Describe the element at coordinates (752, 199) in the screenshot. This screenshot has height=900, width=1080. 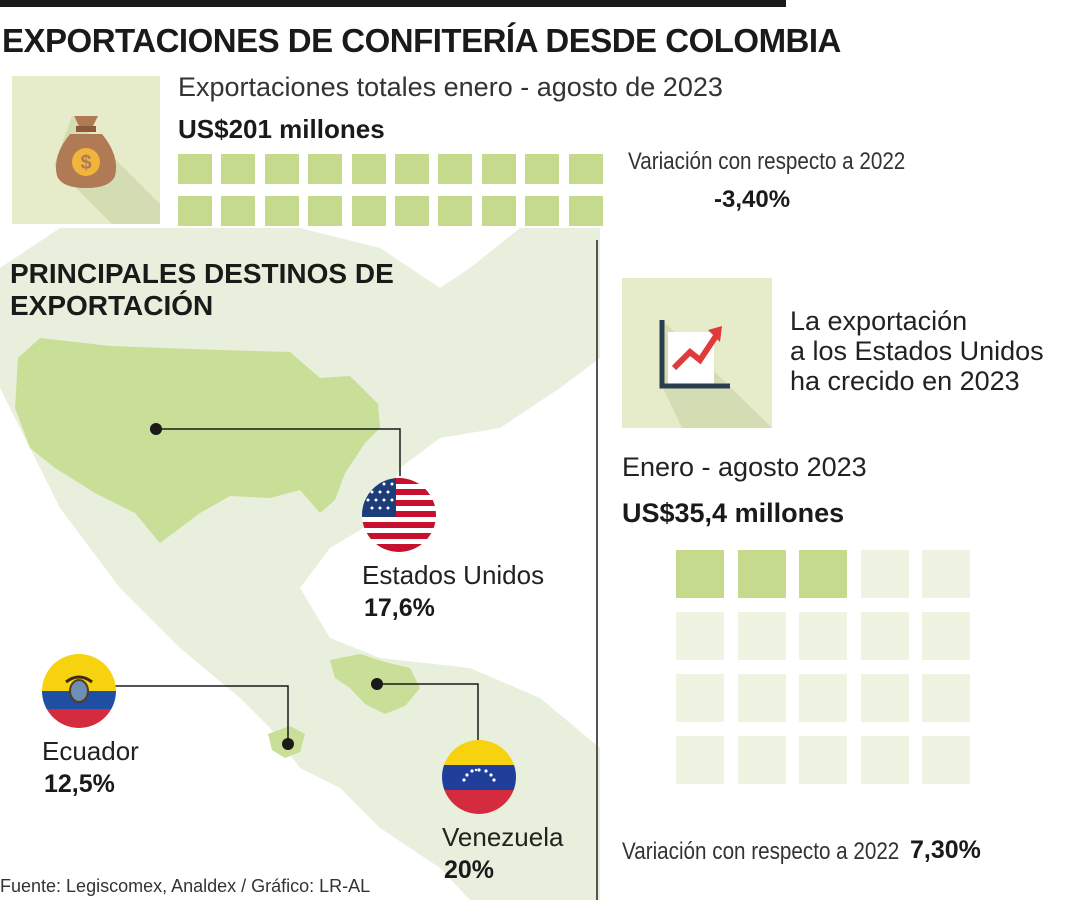
I see `total-variation-value: -3,40%` at that location.